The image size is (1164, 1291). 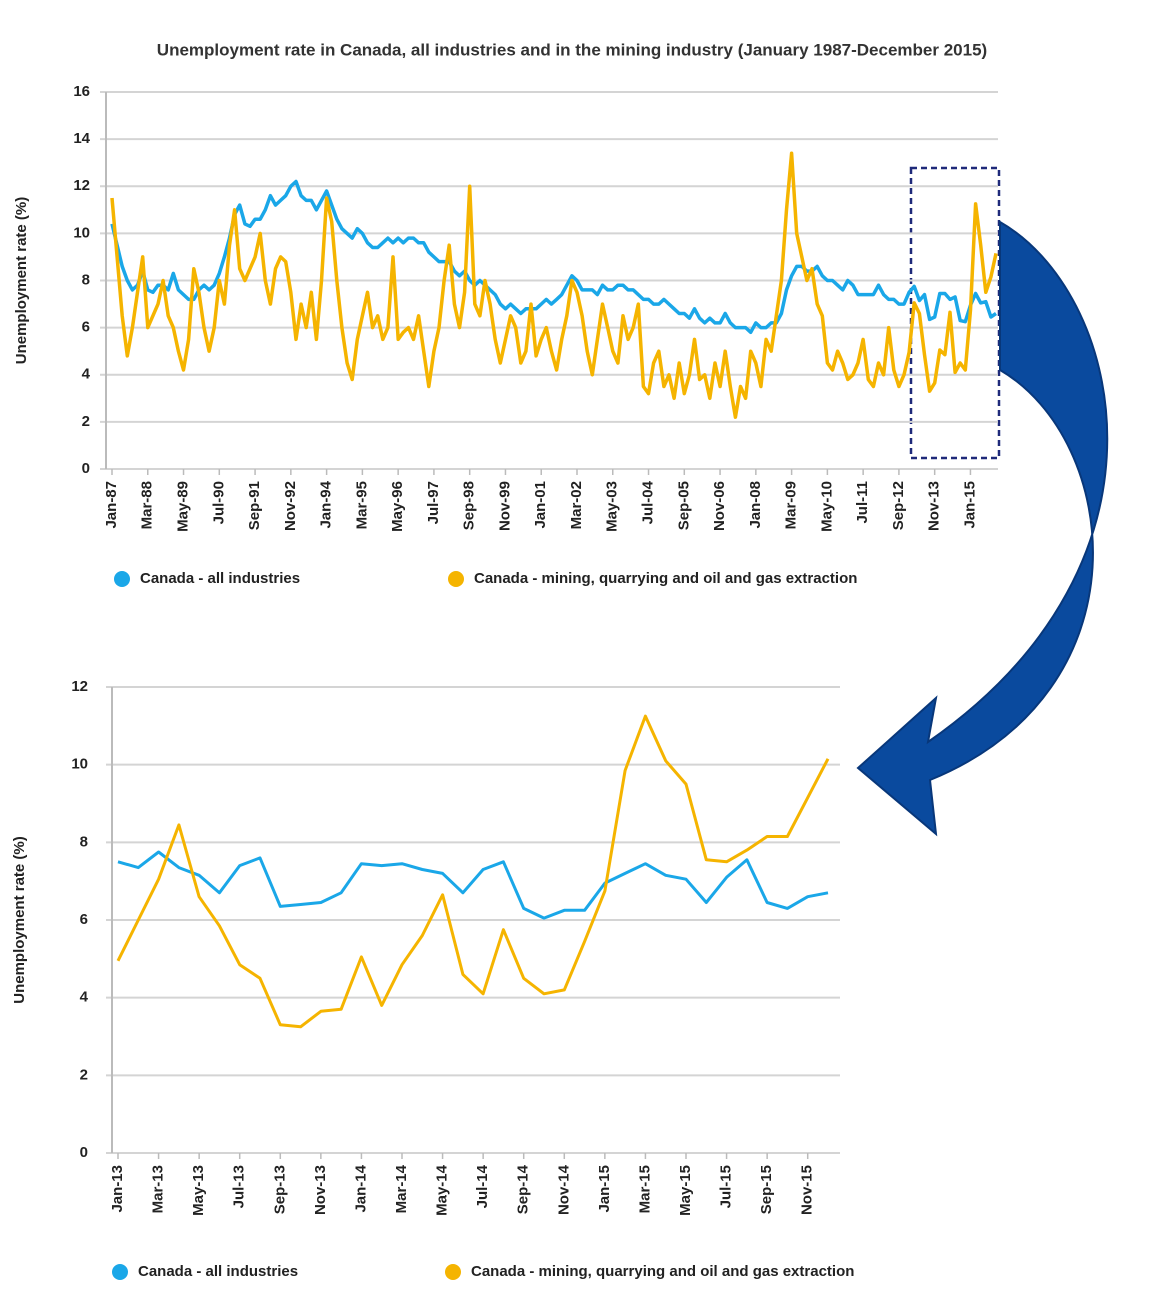 I want to click on x-tick-label: May-03, so click(x=612, y=506).